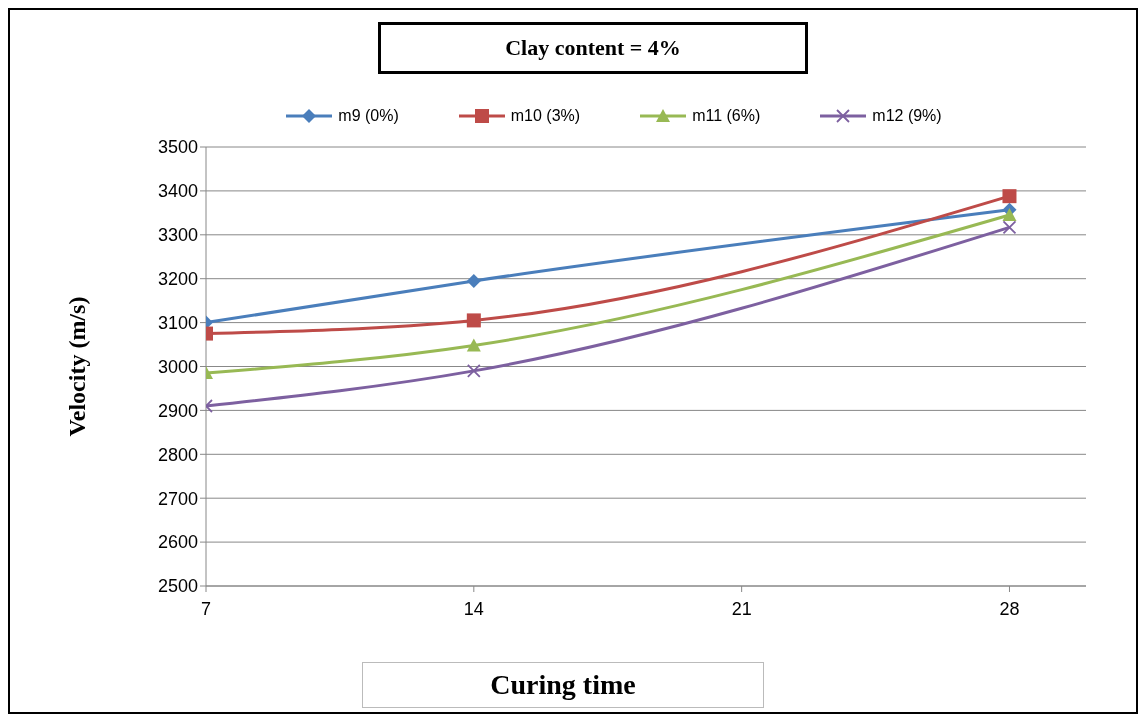  Describe the element at coordinates (177, 279) in the screenshot. I see `y-tick-label: 3200` at that location.